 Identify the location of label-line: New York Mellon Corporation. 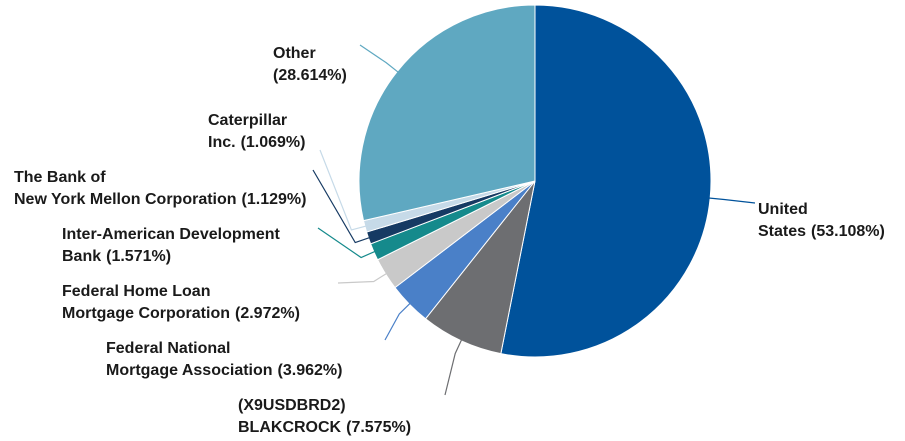
(125, 199).